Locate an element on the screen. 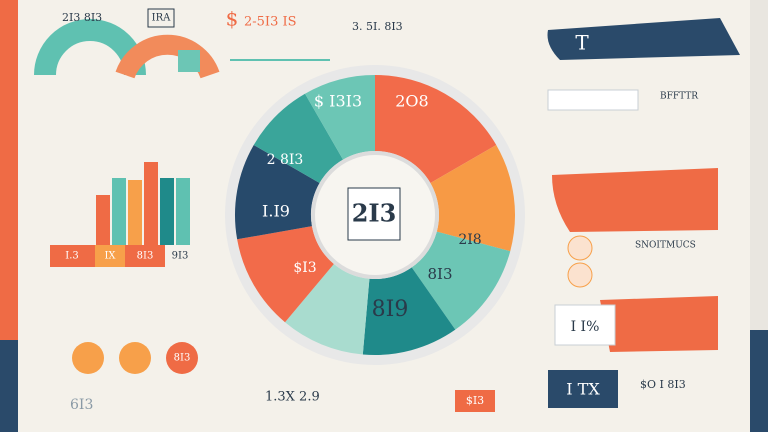  wheel-center-value: 2I3 is located at coordinates (374, 213).